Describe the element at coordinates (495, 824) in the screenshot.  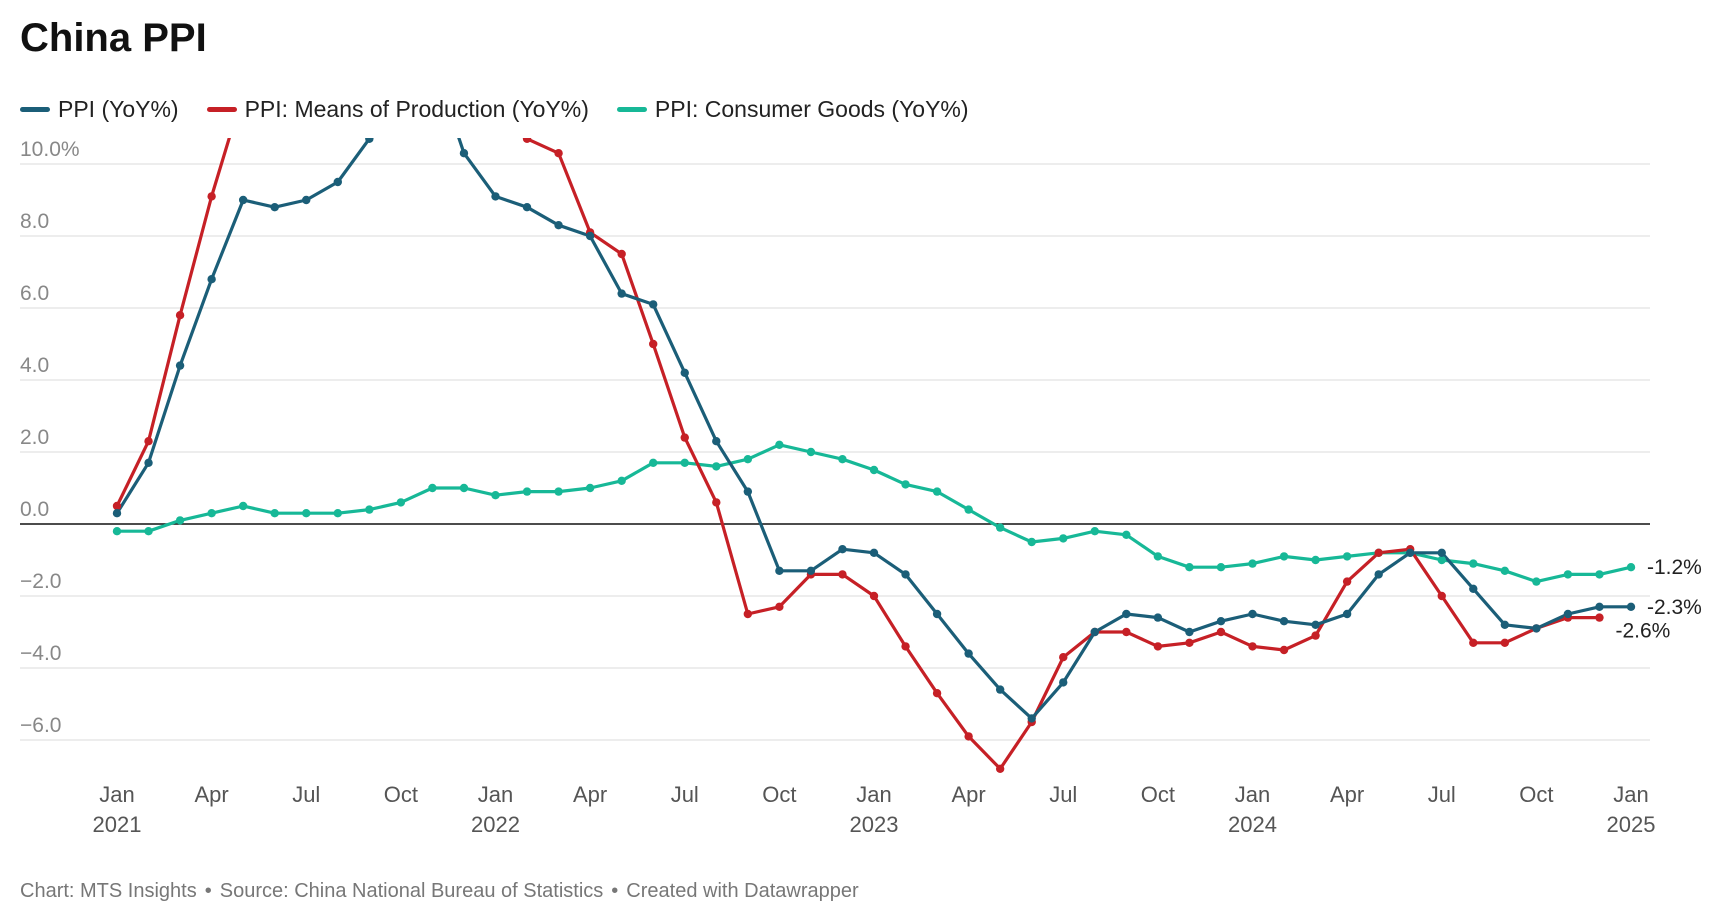
I see `x-tick-year: 2022` at that location.